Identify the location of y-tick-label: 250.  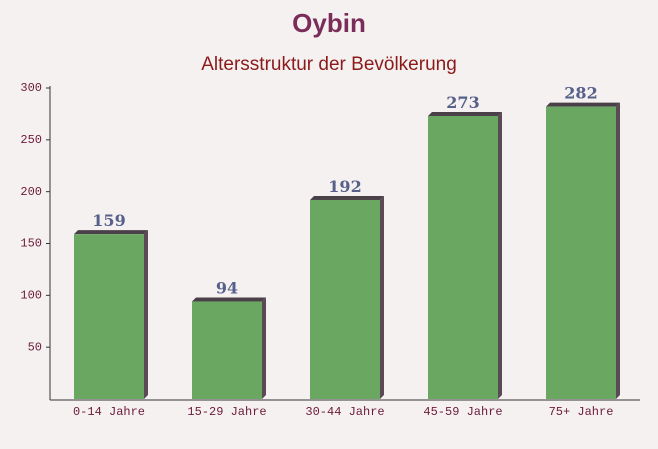
(31, 140).